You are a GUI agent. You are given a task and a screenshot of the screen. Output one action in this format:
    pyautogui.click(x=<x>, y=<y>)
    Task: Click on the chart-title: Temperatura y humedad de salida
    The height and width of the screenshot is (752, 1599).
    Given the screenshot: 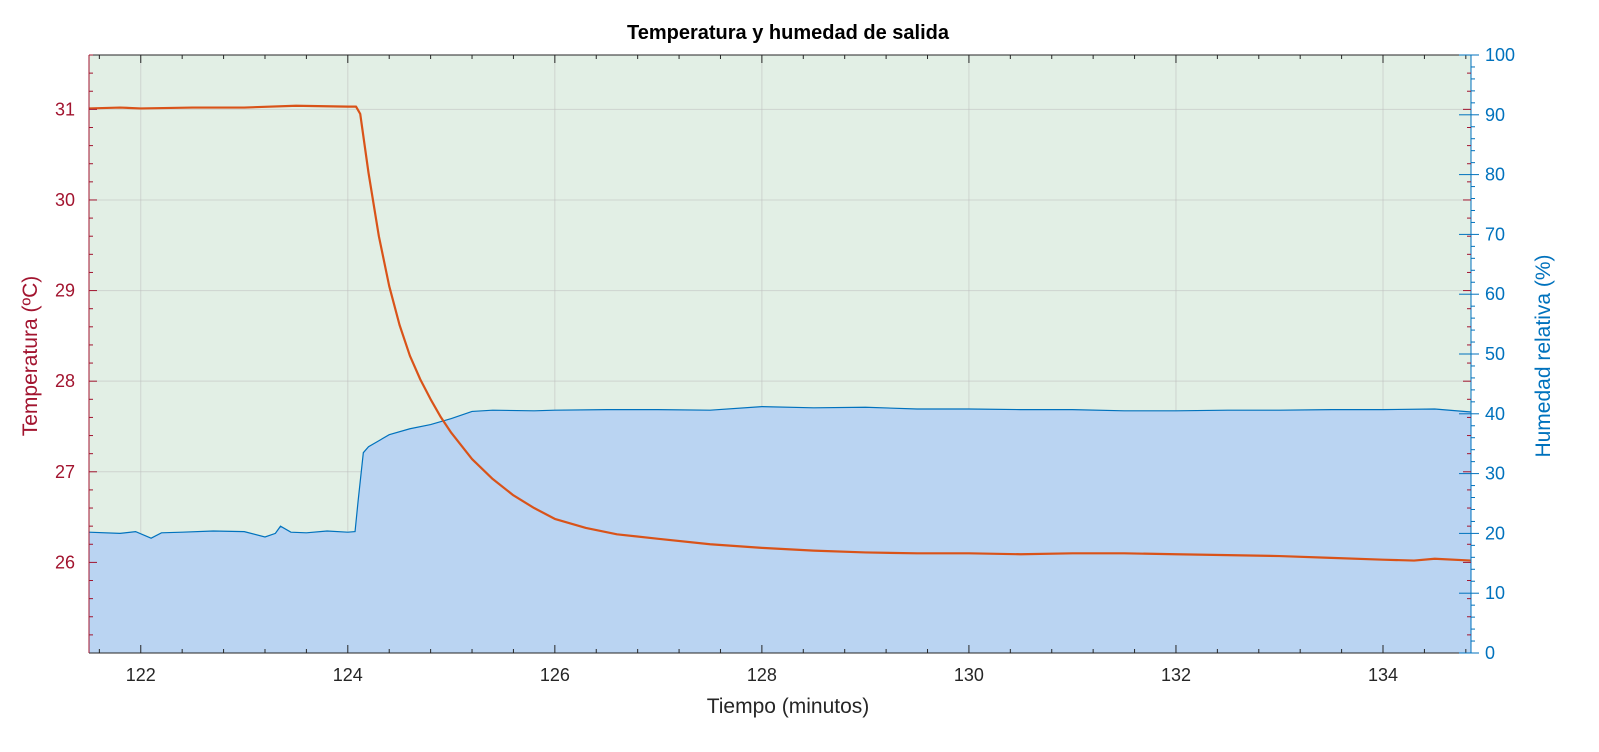 What is the action you would take?
    pyautogui.click(x=788, y=33)
    